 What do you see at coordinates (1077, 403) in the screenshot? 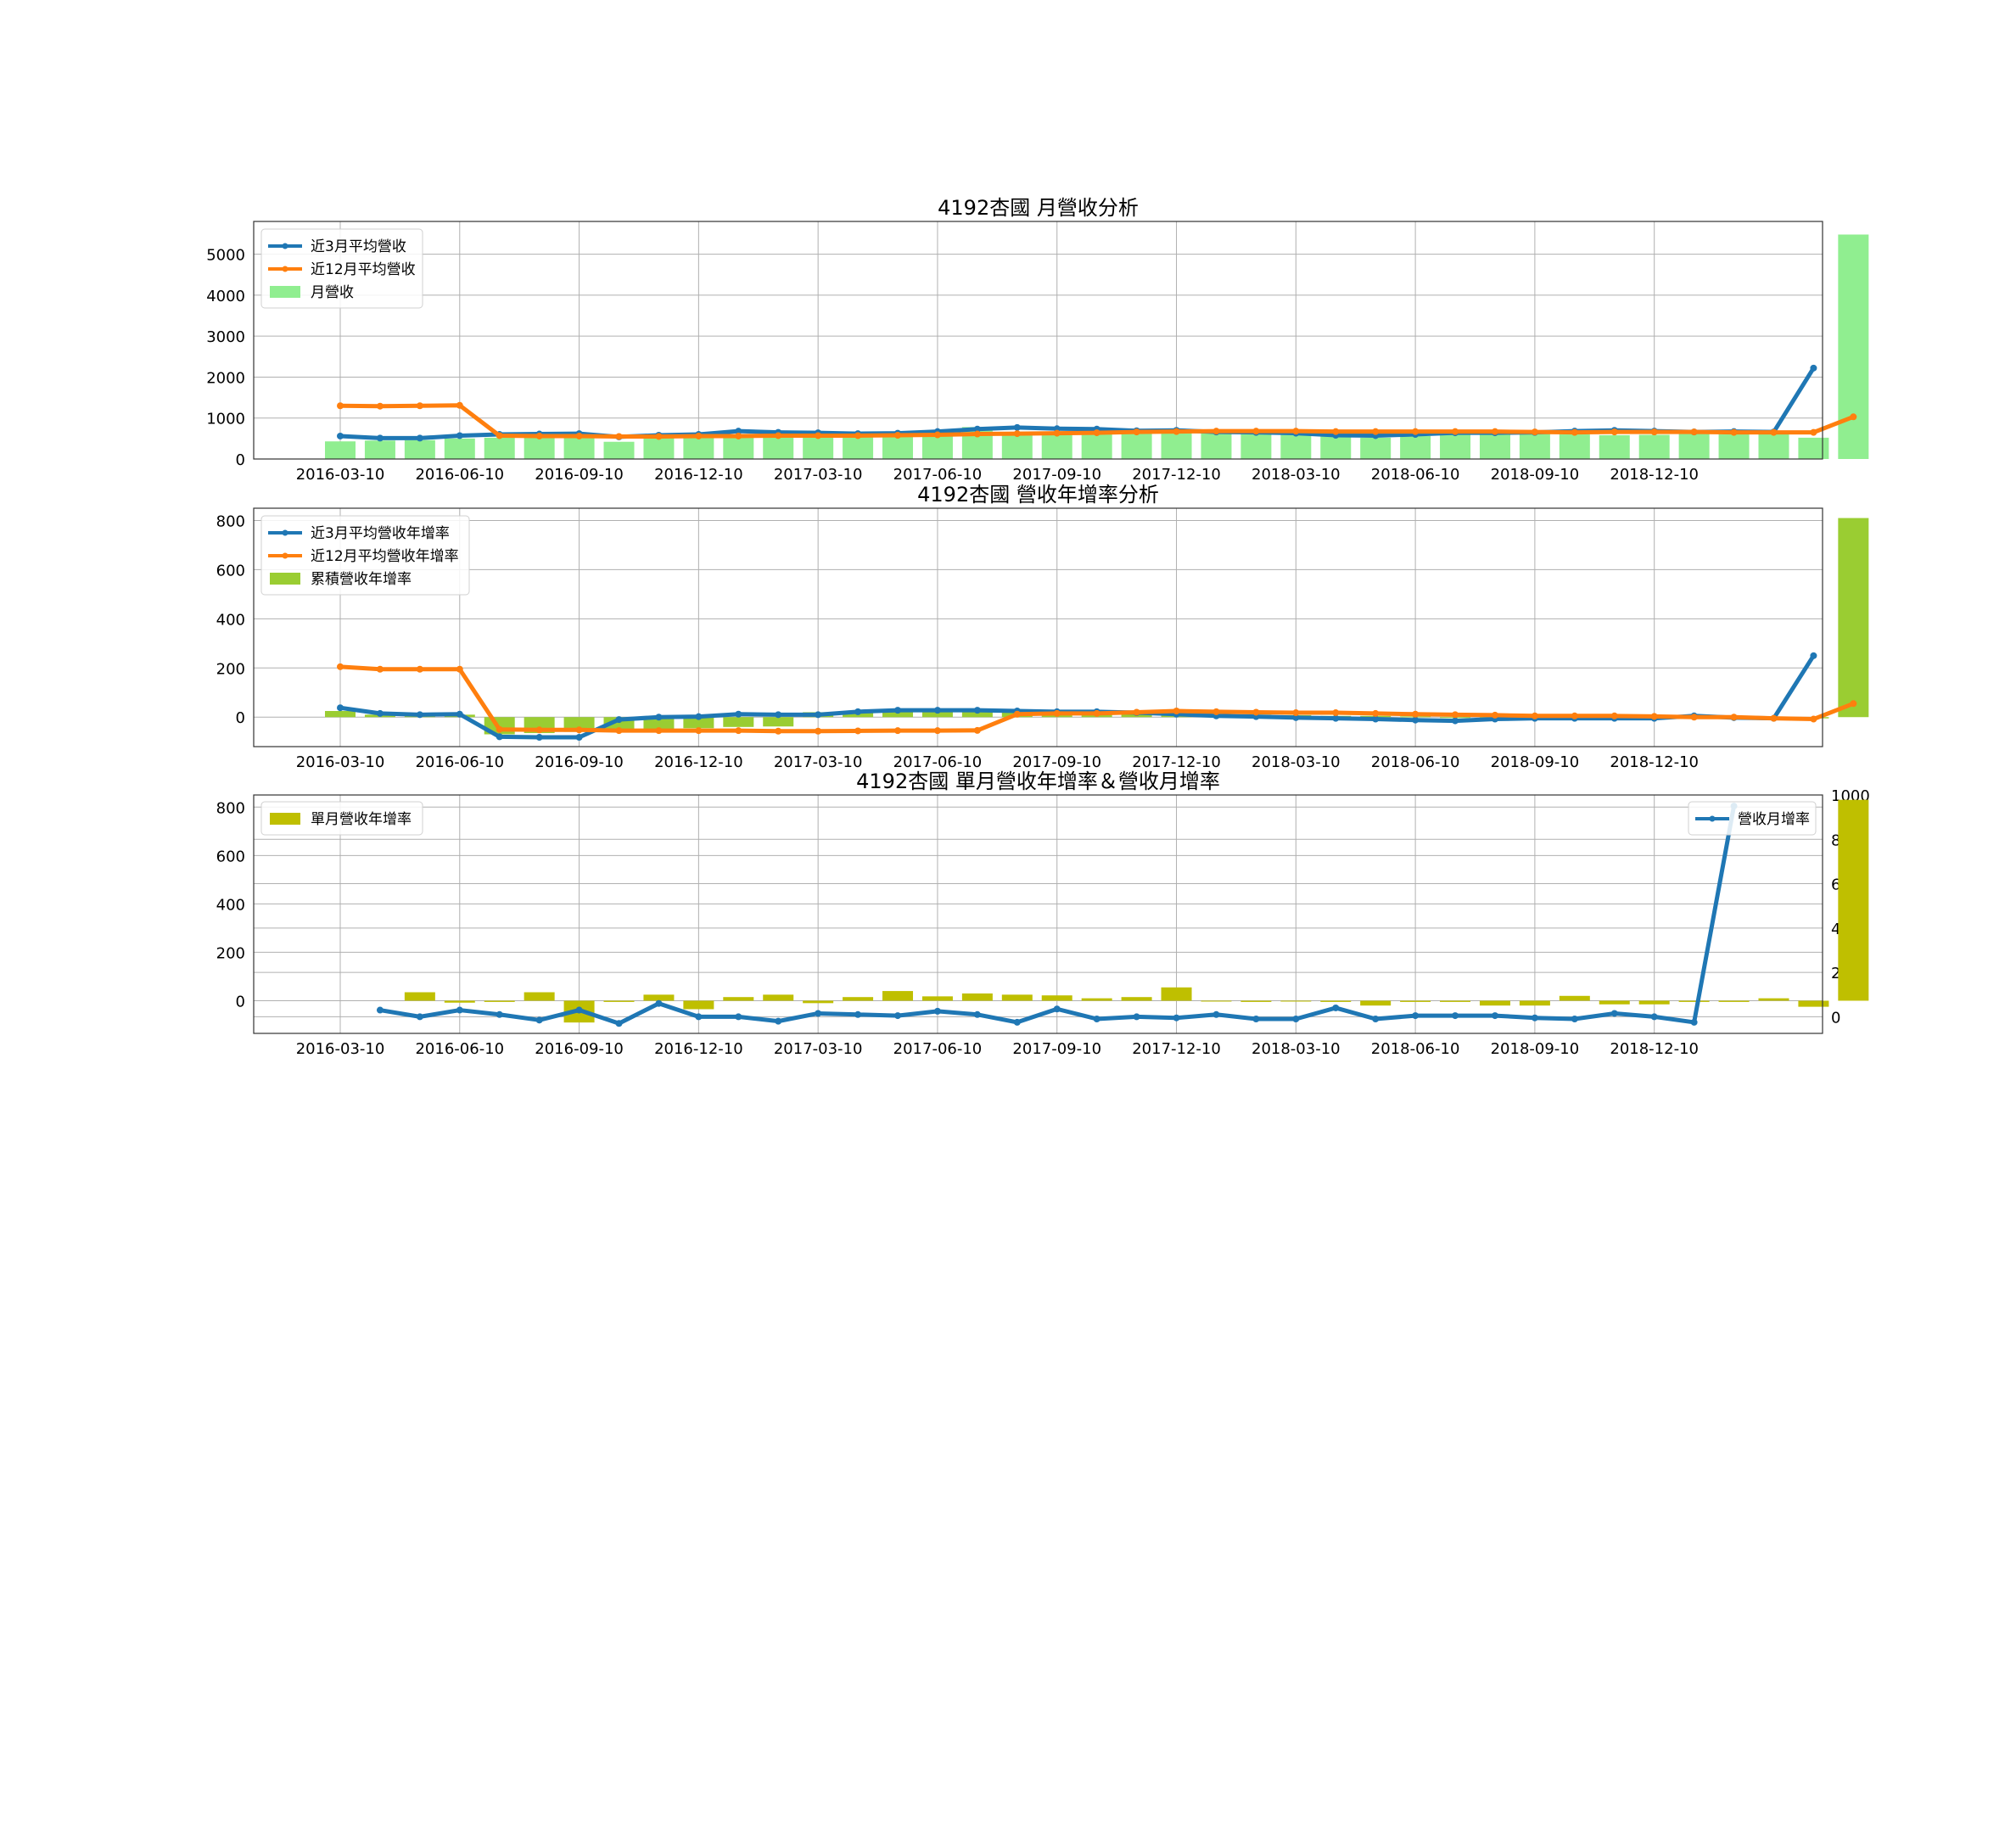
I see `series-line` at bounding box center [1077, 403].